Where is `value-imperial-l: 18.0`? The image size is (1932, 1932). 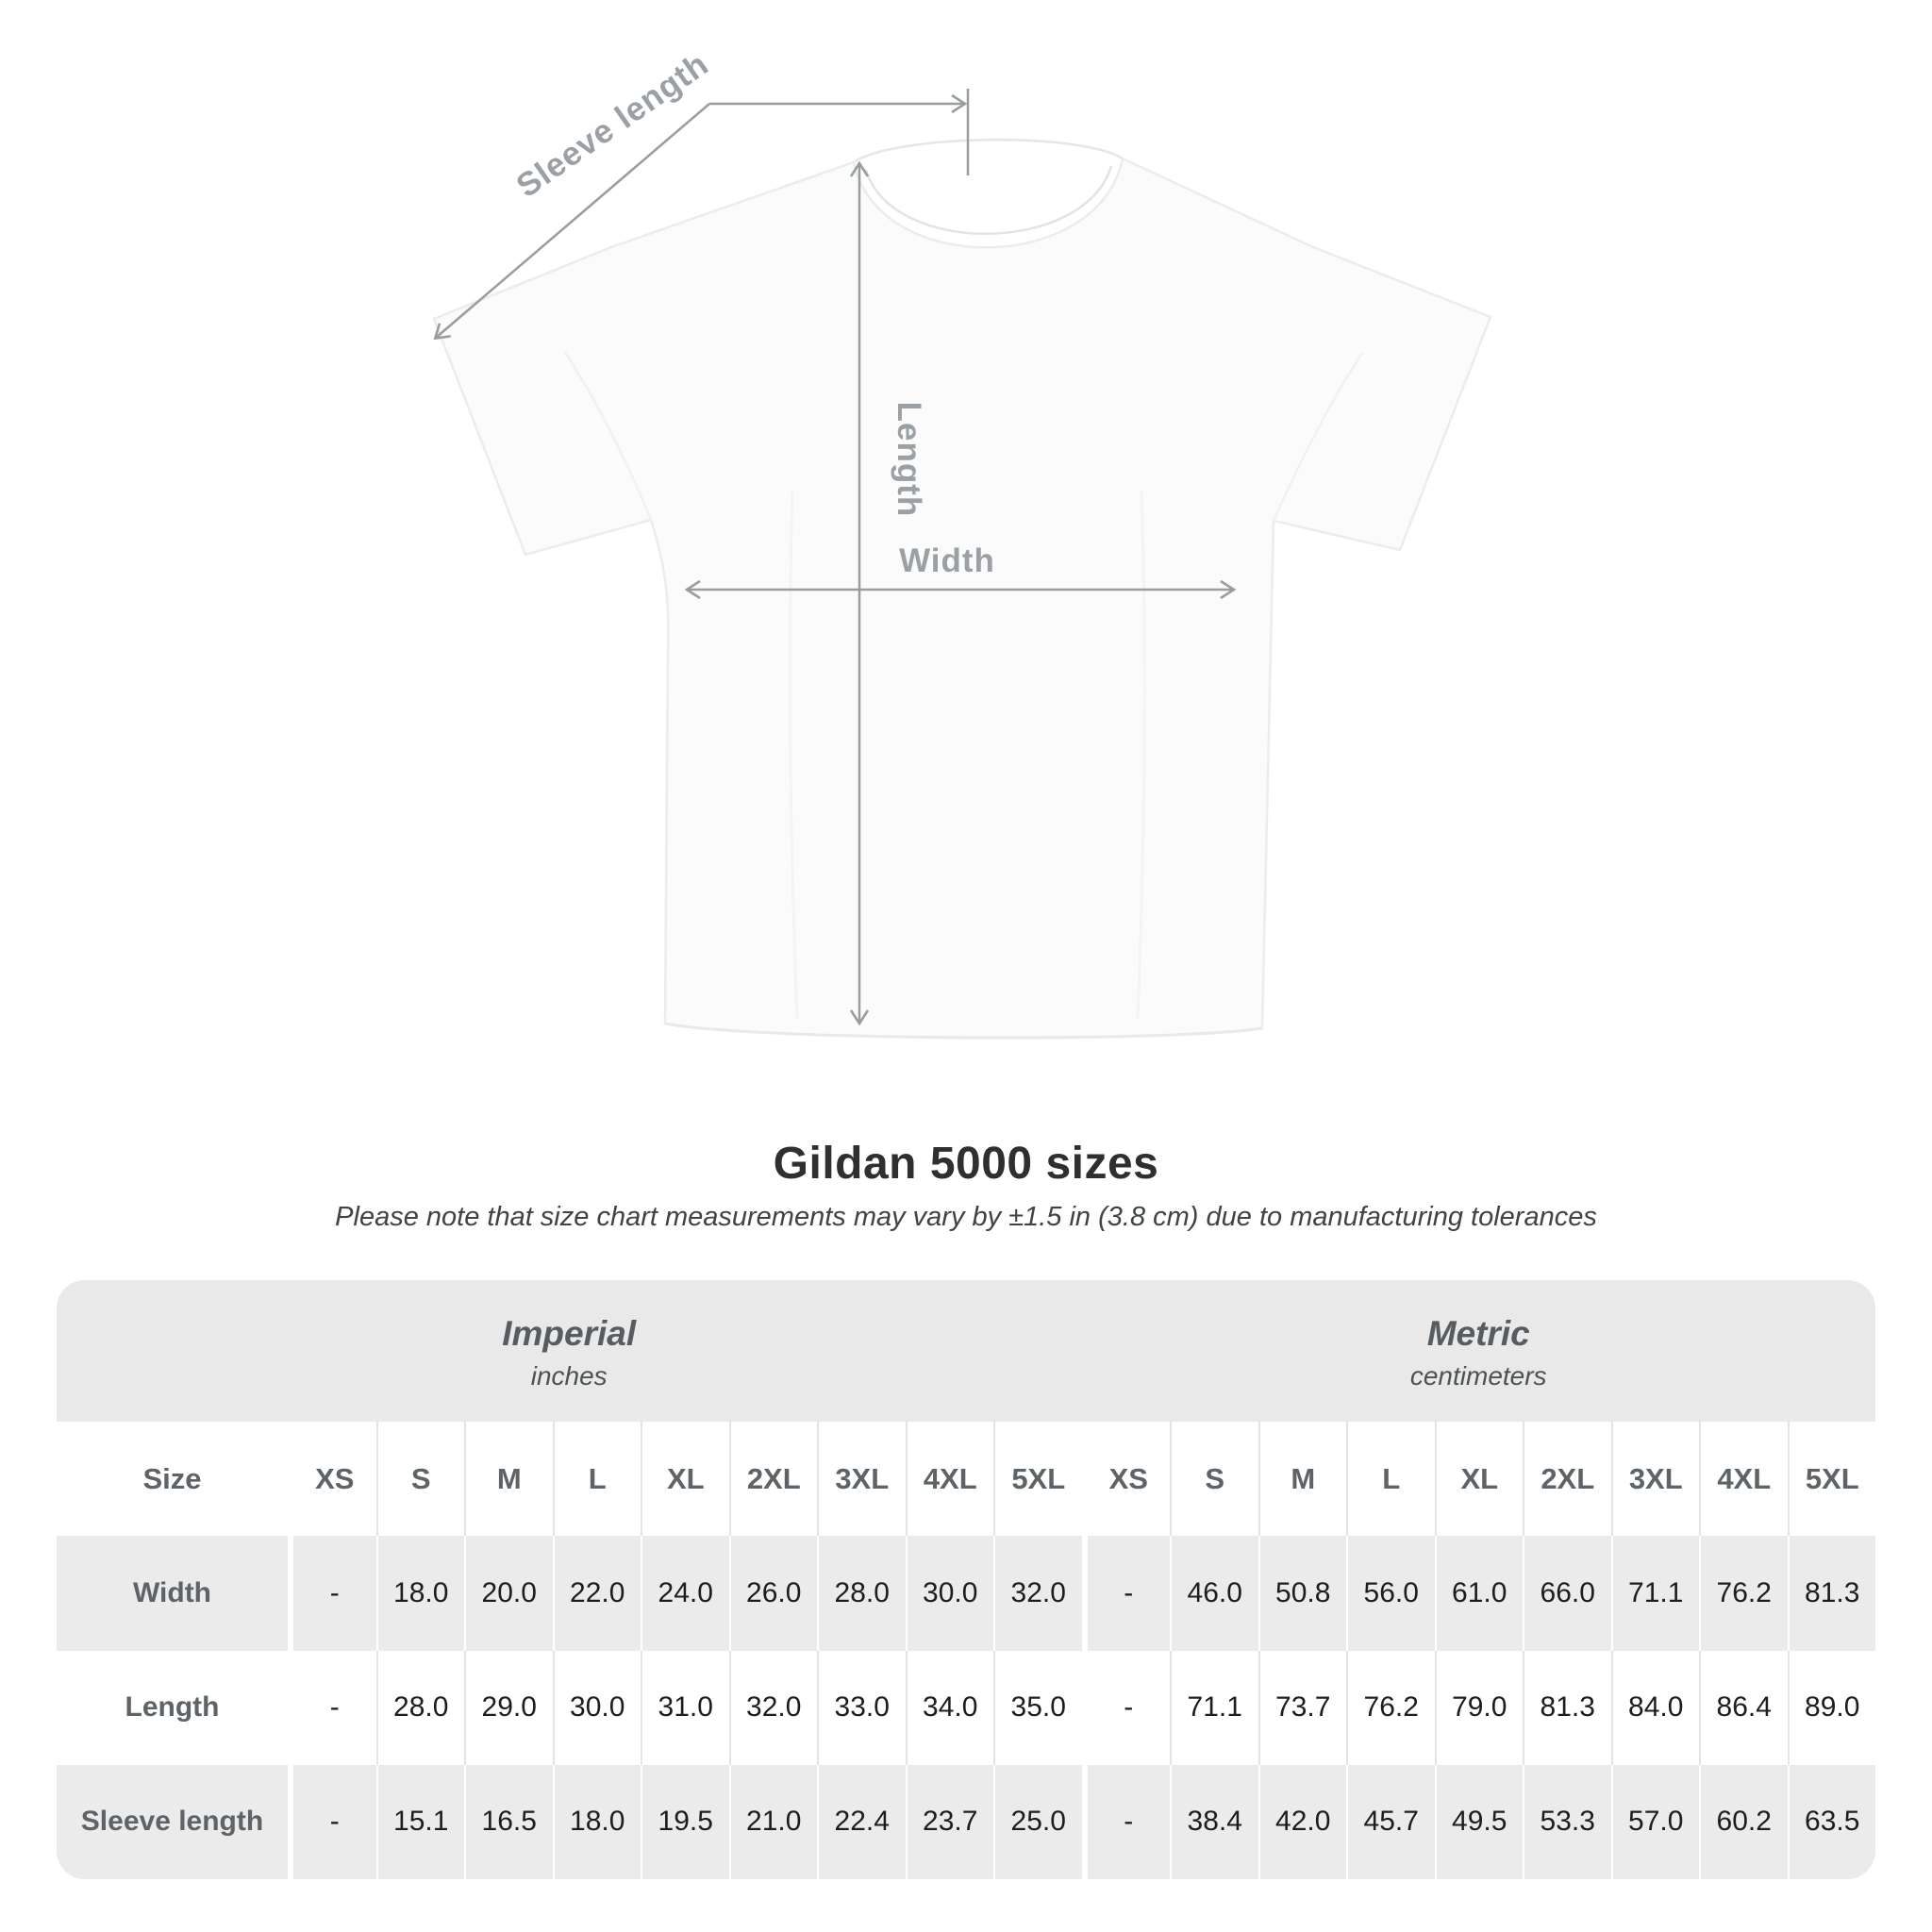 value-imperial-l: 18.0 is located at coordinates (596, 1822).